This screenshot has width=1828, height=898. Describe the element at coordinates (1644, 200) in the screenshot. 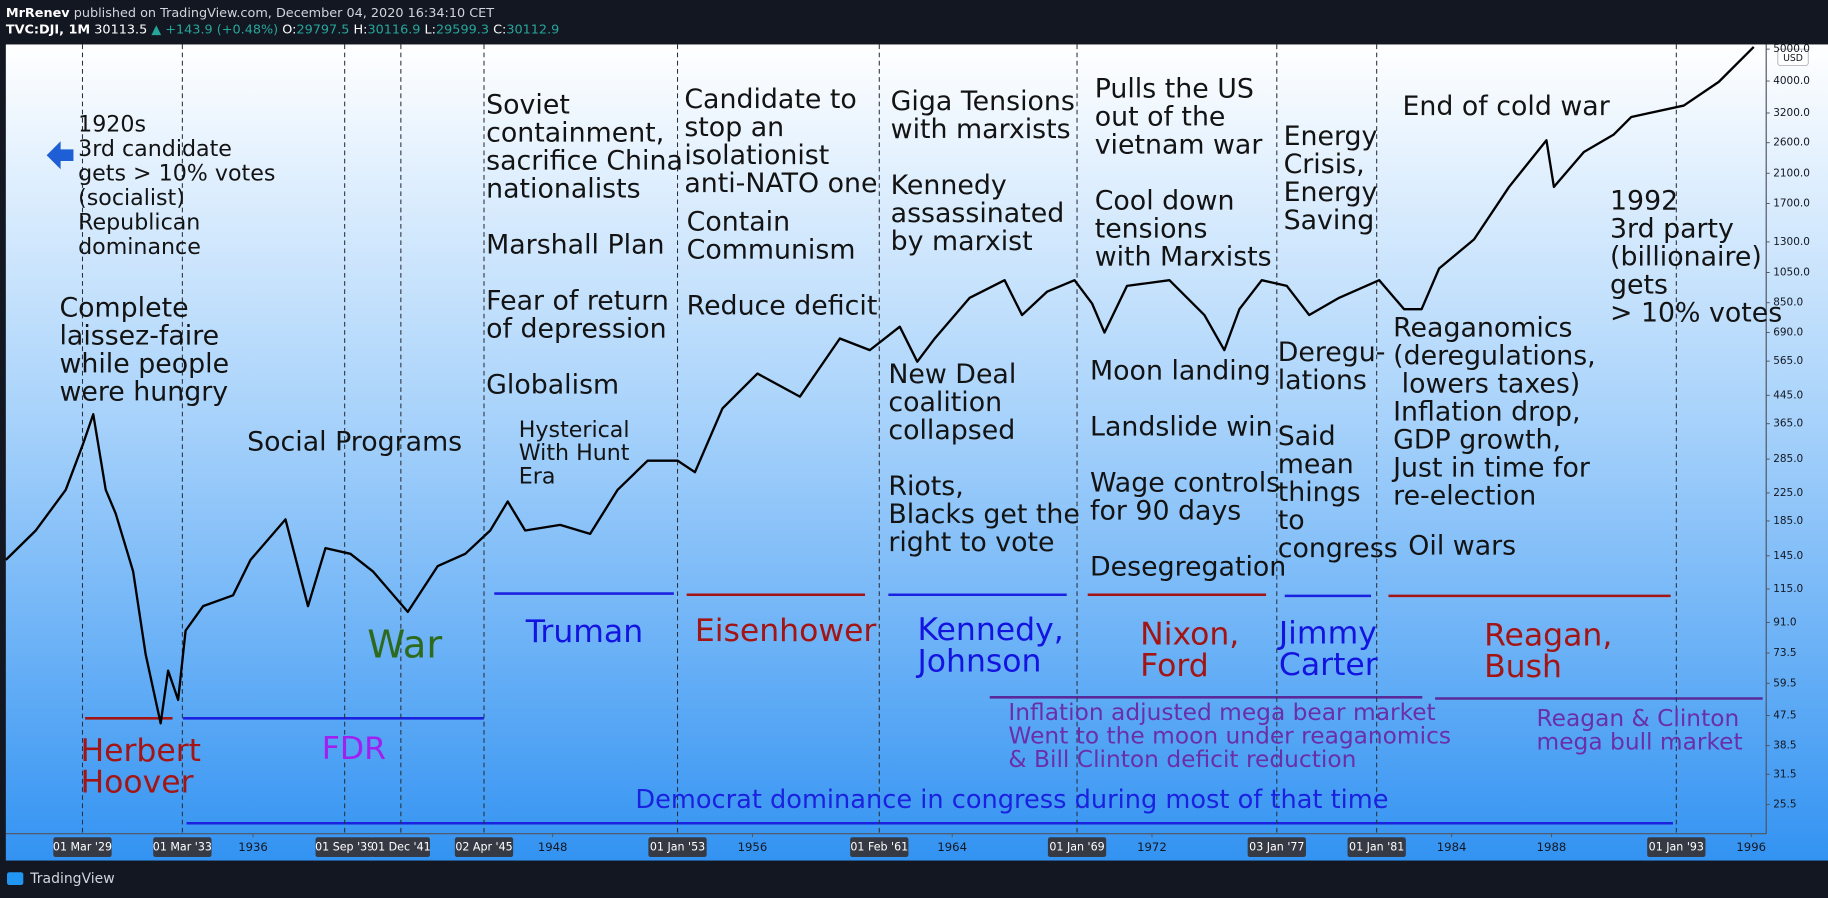

I see `annotation: 1992` at that location.